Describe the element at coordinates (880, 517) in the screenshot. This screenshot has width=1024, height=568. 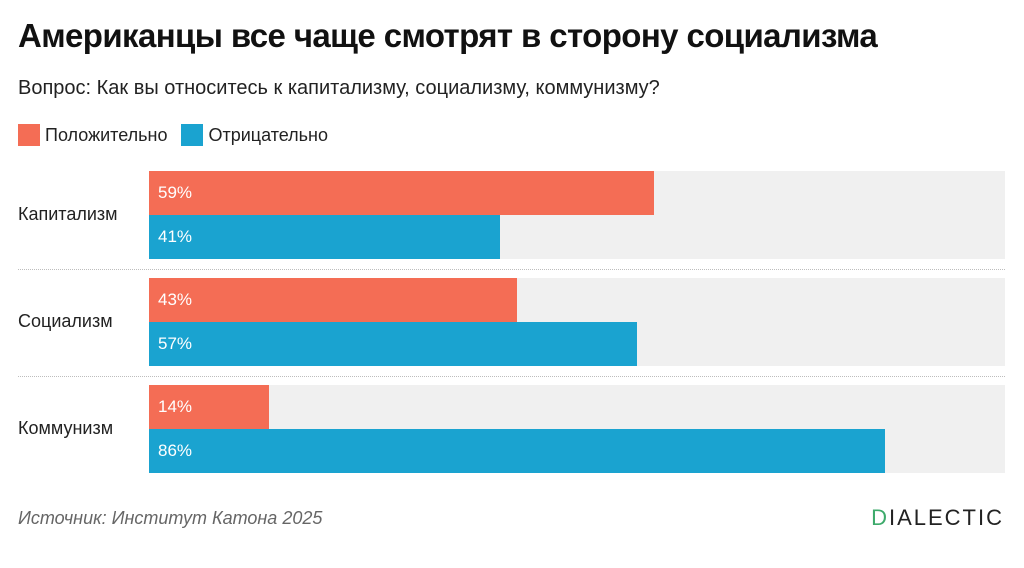
I see `logo-letter-d: D` at that location.